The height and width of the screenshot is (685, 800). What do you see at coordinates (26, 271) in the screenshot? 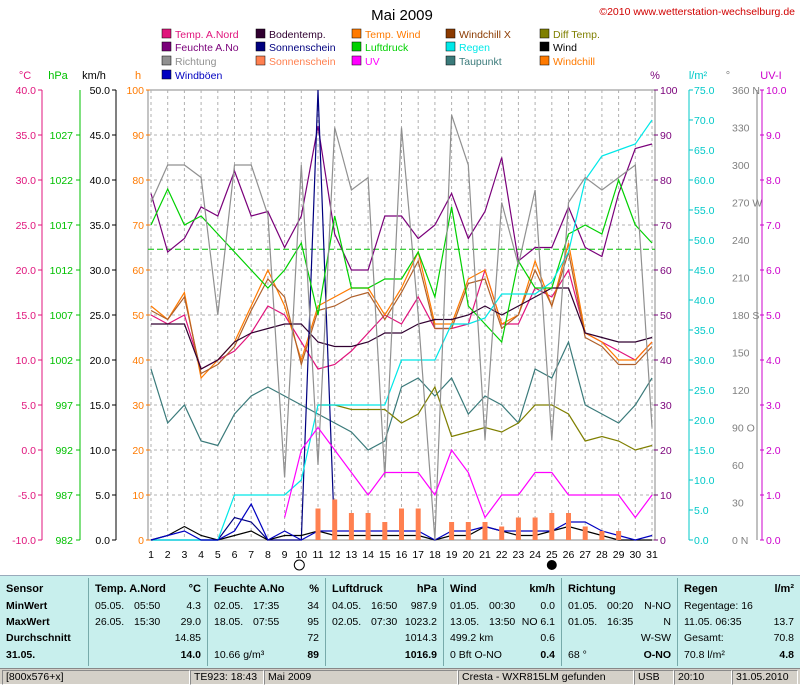
I see `temp-axis-tick-label: 20.0` at bounding box center [26, 271].